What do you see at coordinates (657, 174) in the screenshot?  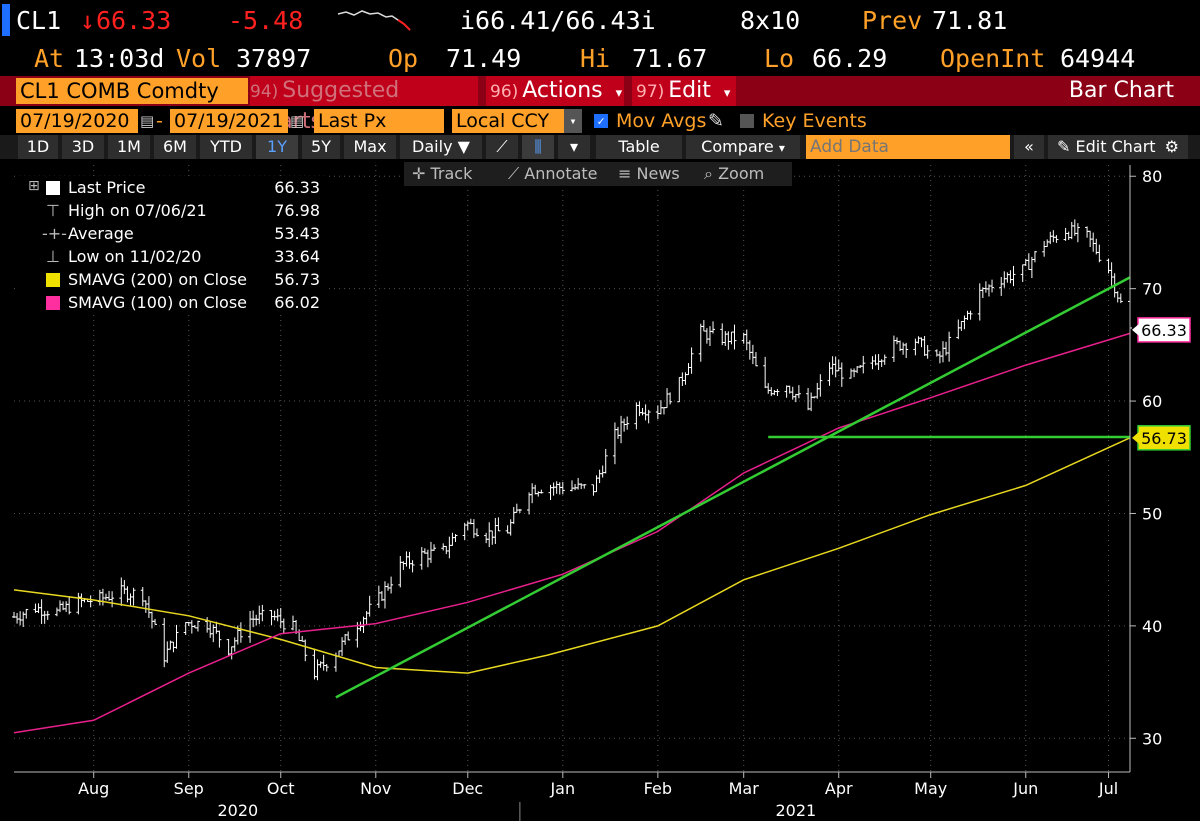 I see `news-tool: ≡ News` at bounding box center [657, 174].